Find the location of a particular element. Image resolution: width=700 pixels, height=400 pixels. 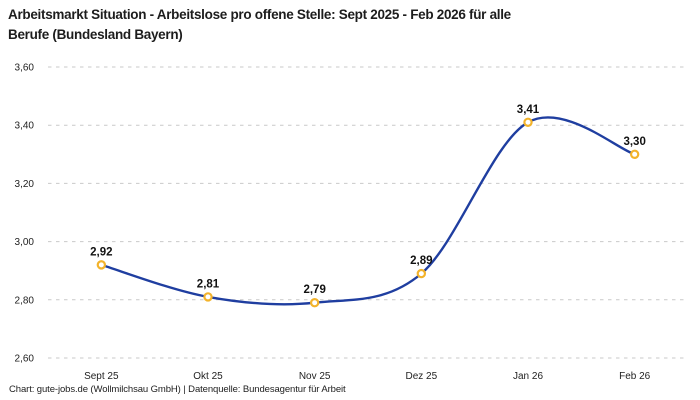

y-tick-label: 3,40 is located at coordinates (25, 126).